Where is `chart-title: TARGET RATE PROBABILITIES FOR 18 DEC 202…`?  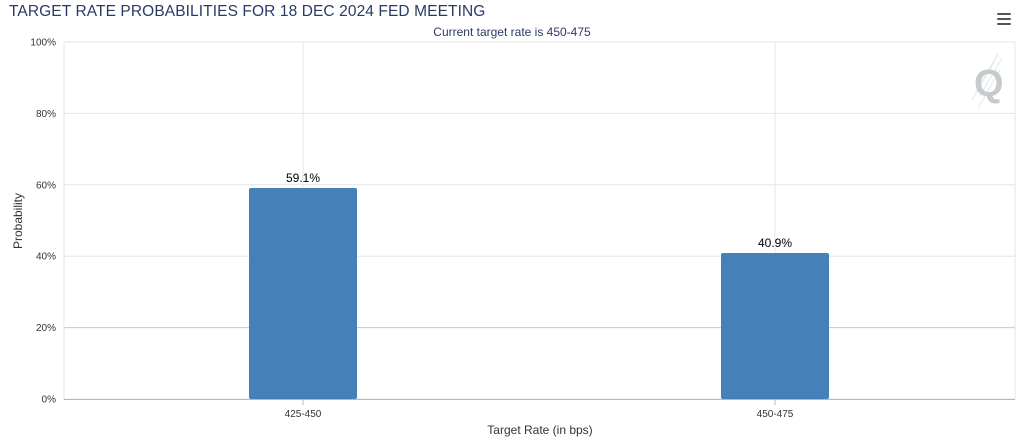
chart-title: TARGET RATE PROBABILITIES FOR 18 DEC 202… is located at coordinates (247, 11).